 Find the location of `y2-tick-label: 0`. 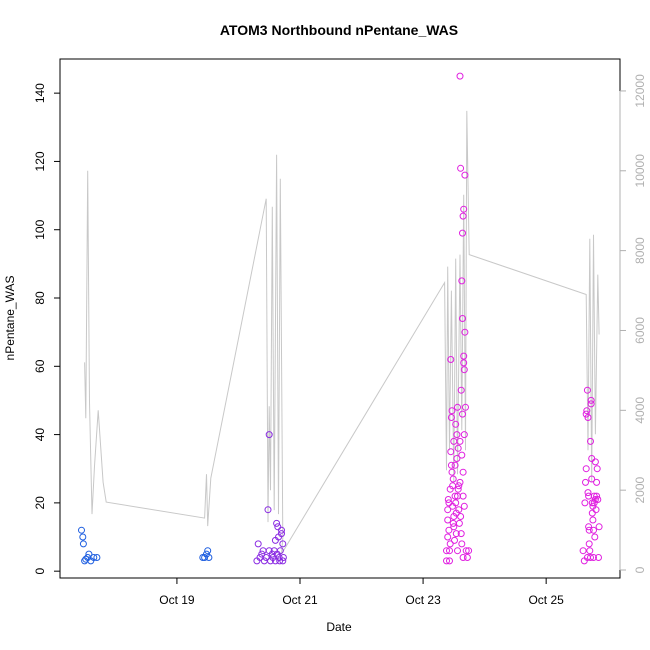

y2-tick-label: 0 is located at coordinates (640, 569).